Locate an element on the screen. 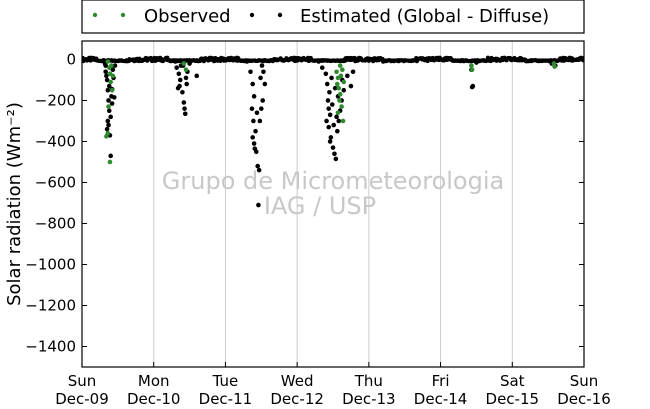 Image resolution: width=650 pixels, height=409 pixels. y-tick-label: −600 is located at coordinates (55, 182).